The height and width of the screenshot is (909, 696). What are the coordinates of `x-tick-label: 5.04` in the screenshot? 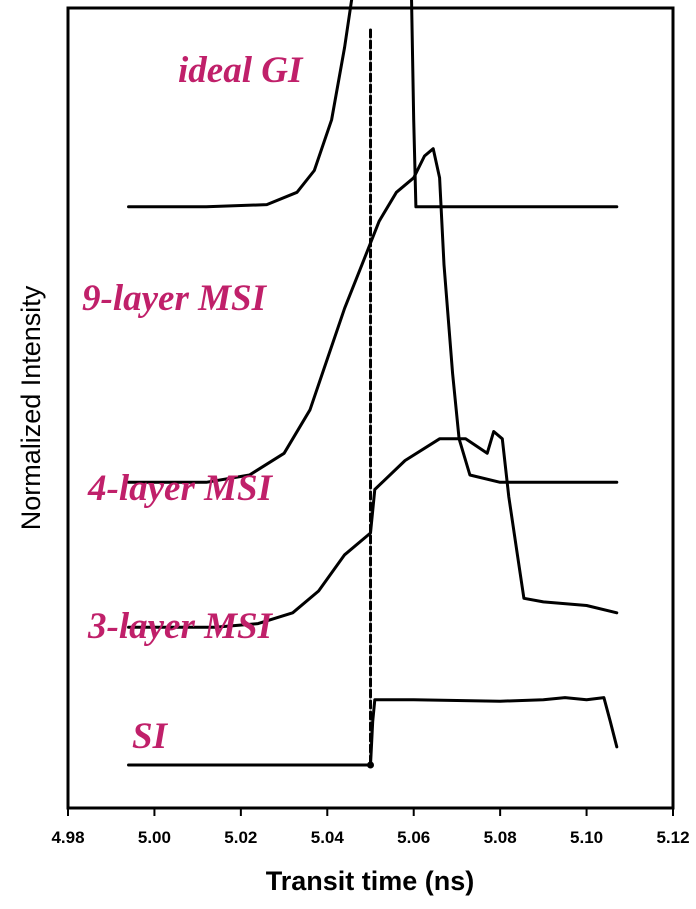 It's located at (328, 837).